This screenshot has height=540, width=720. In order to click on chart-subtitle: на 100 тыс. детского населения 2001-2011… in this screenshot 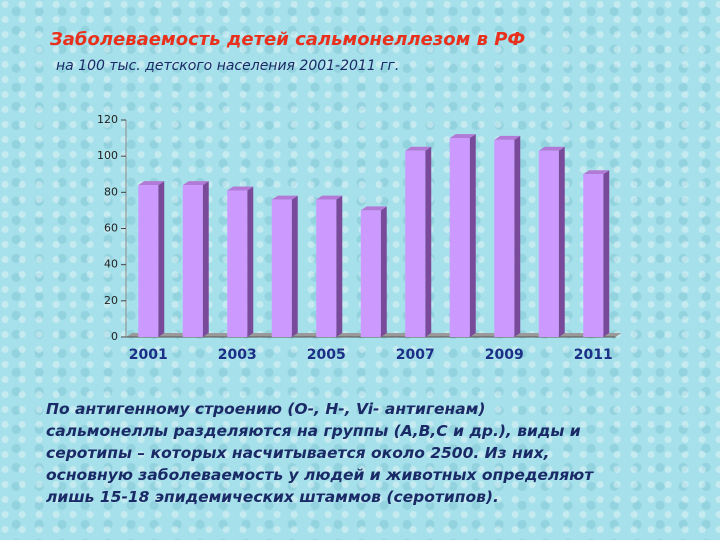, I will do `click(227, 66)`.